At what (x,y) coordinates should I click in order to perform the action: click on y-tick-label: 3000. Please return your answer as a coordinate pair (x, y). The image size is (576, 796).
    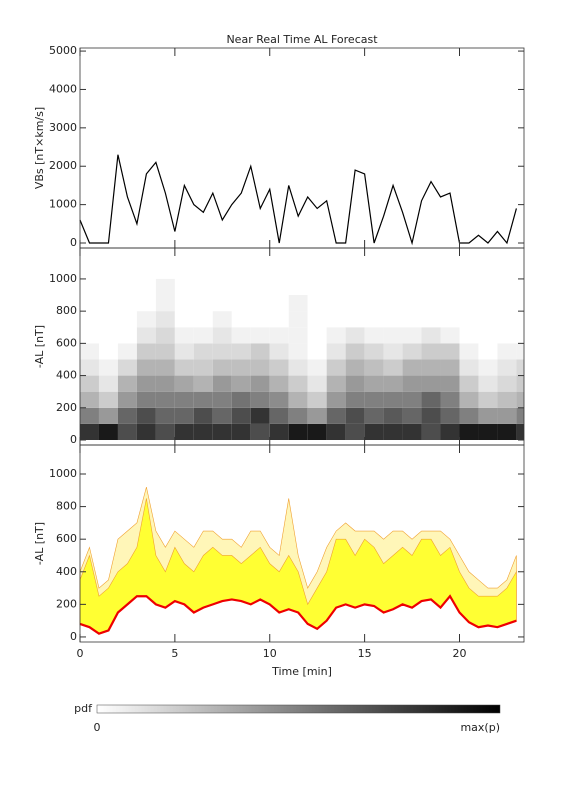
    Looking at the image, I should click on (63, 127).